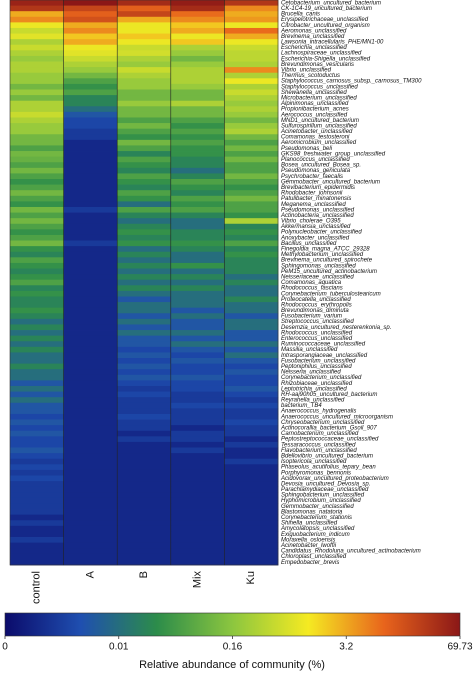 Image resolution: width=474 pixels, height=677 pixels. I want to click on row-label: Moraxella_osloensis, so click(308, 540).